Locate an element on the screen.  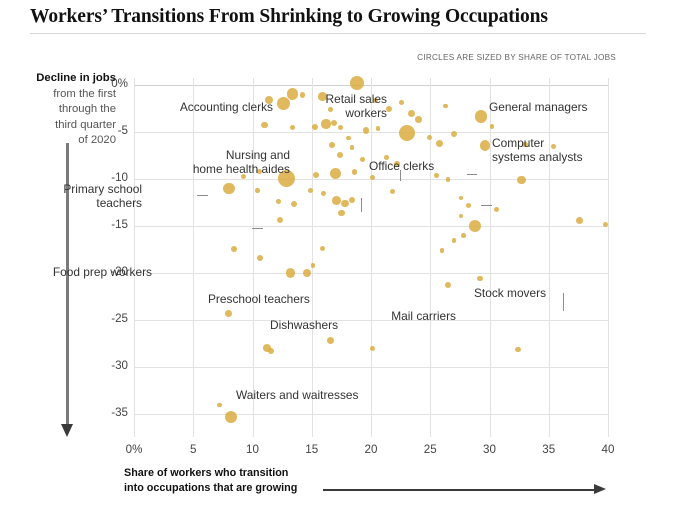
x-axis-tick-label: 35 is located at coordinates (549, 449).